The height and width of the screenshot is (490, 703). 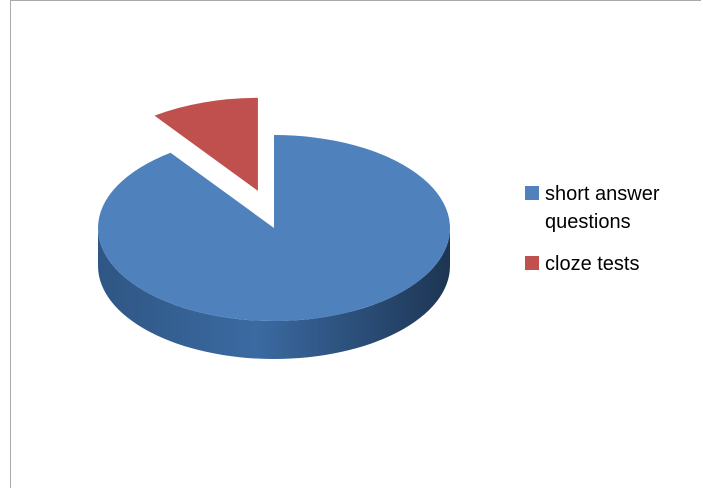 What do you see at coordinates (274, 293) in the screenshot?
I see `pie-side-short-answer` at bounding box center [274, 293].